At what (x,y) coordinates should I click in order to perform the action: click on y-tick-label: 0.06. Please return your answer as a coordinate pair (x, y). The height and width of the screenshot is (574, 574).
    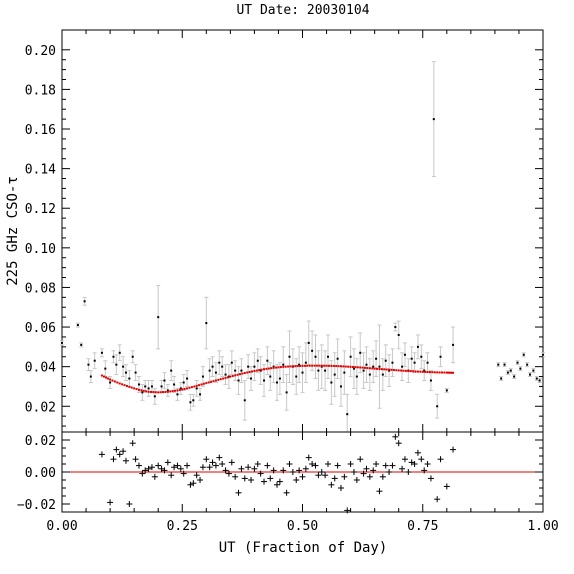
    Looking at the image, I should click on (40, 328).